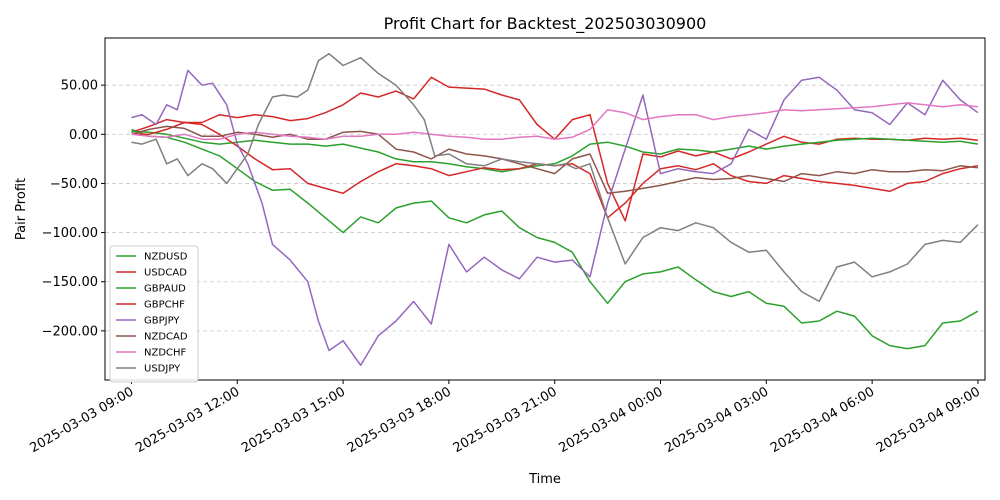 This screenshot has height=500, width=1000. Describe the element at coordinates (165, 353) in the screenshot. I see `legend-label: NZDCHF` at that location.